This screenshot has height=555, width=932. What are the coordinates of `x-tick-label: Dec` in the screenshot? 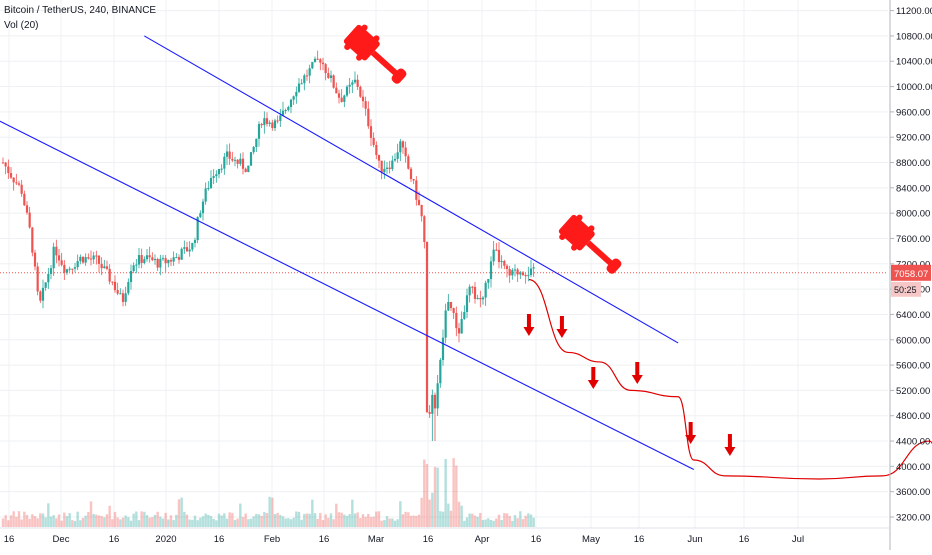 It's located at (61, 539).